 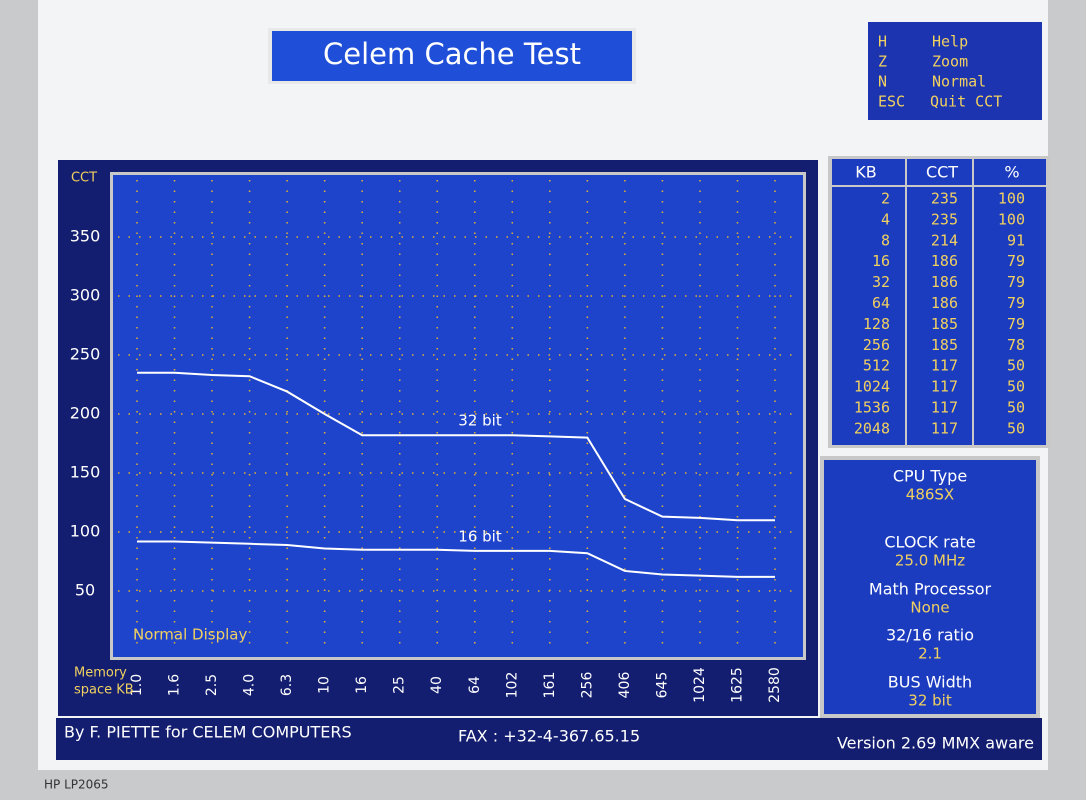 I want to click on table-cell: 64, so click(x=881, y=303).